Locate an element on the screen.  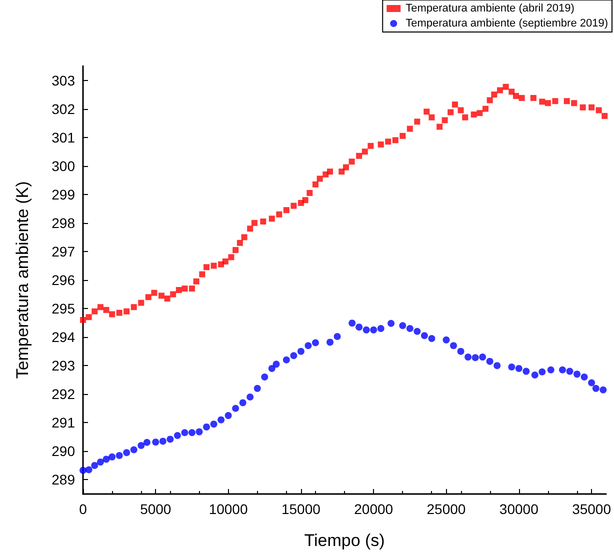
x-tick-label: 5000 is located at coordinates (156, 509).